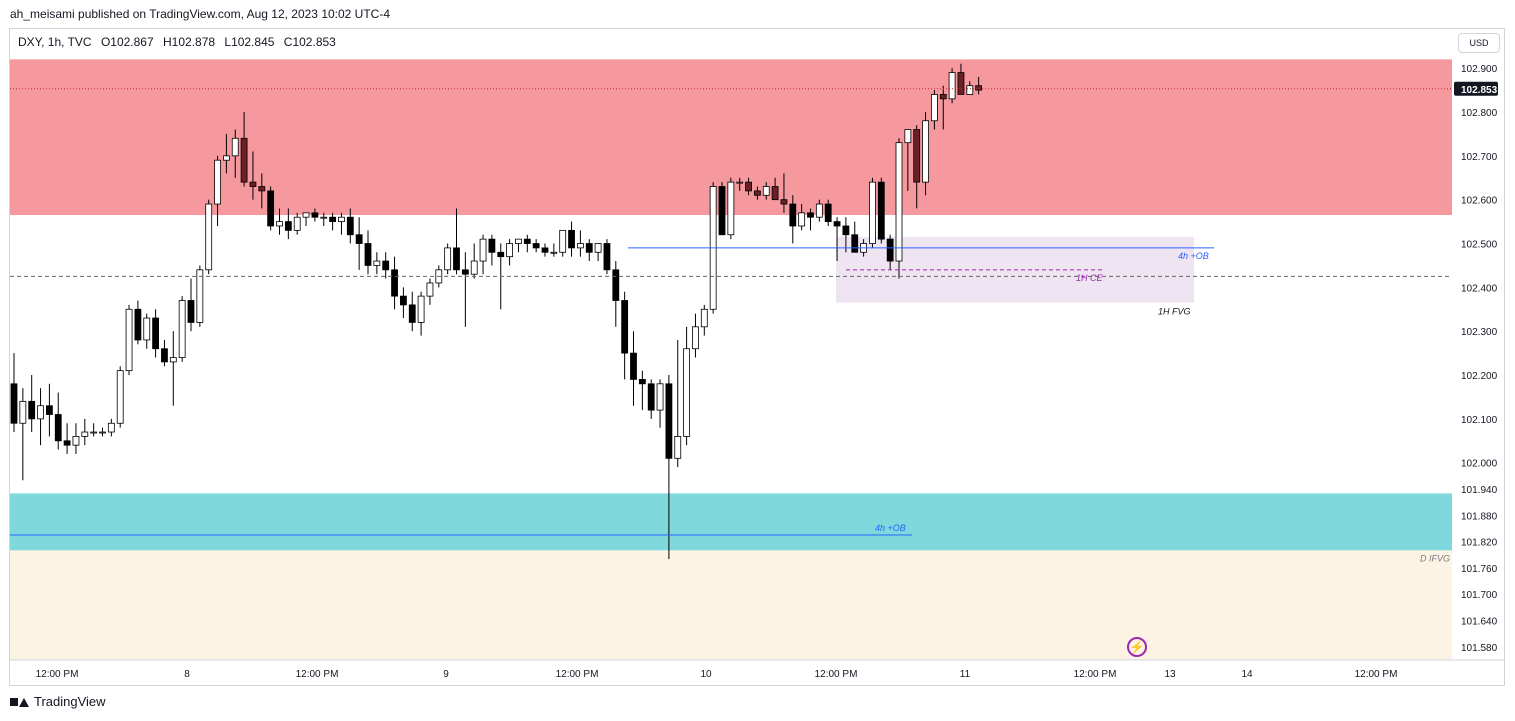 Image resolution: width=1515 pixels, height=721 pixels. I want to click on x-tick-label: 14, so click(1247, 674).